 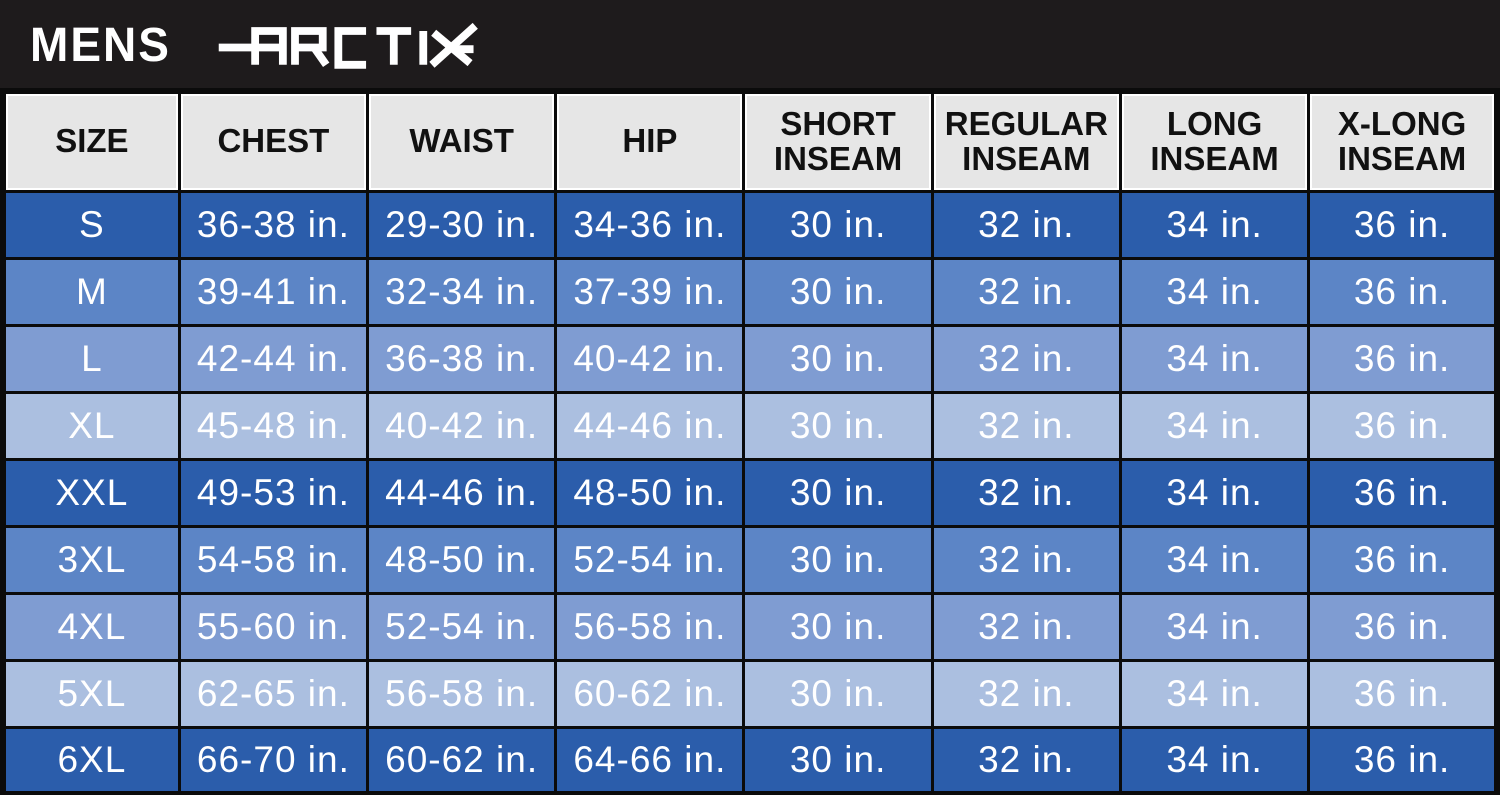 I want to click on measurement-cell: 62-65 in., so click(x=273, y=693).